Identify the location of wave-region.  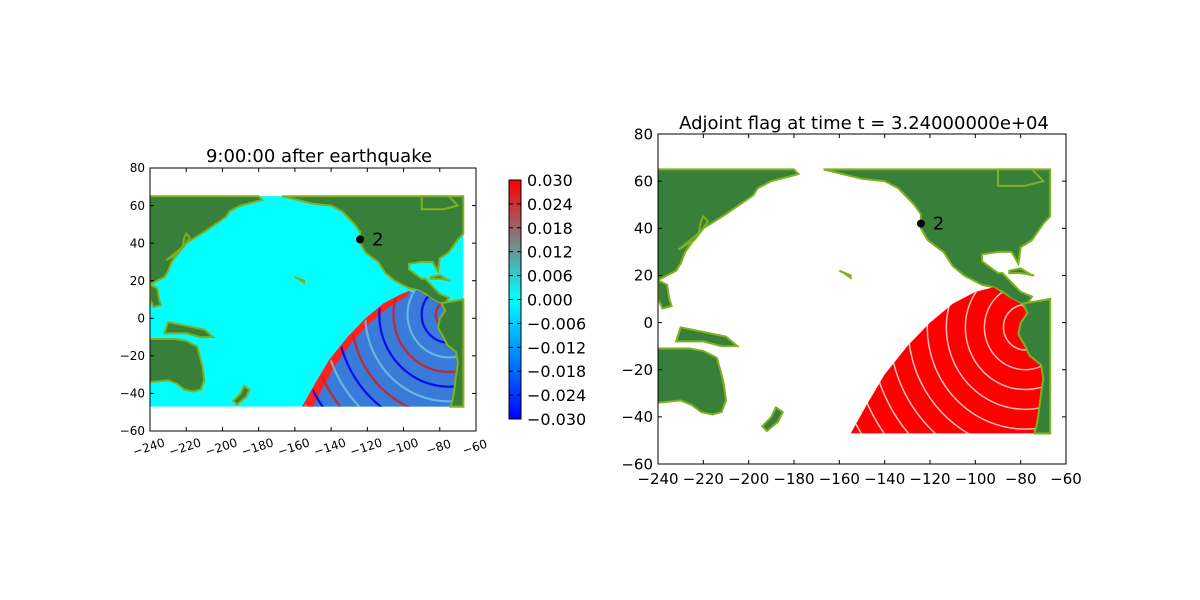
(380, 348).